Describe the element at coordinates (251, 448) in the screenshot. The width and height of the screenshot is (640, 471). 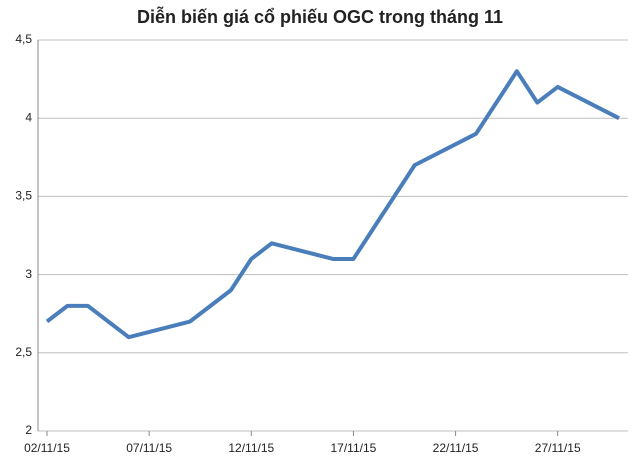
I see `x-tick-label: 12/11/15` at that location.